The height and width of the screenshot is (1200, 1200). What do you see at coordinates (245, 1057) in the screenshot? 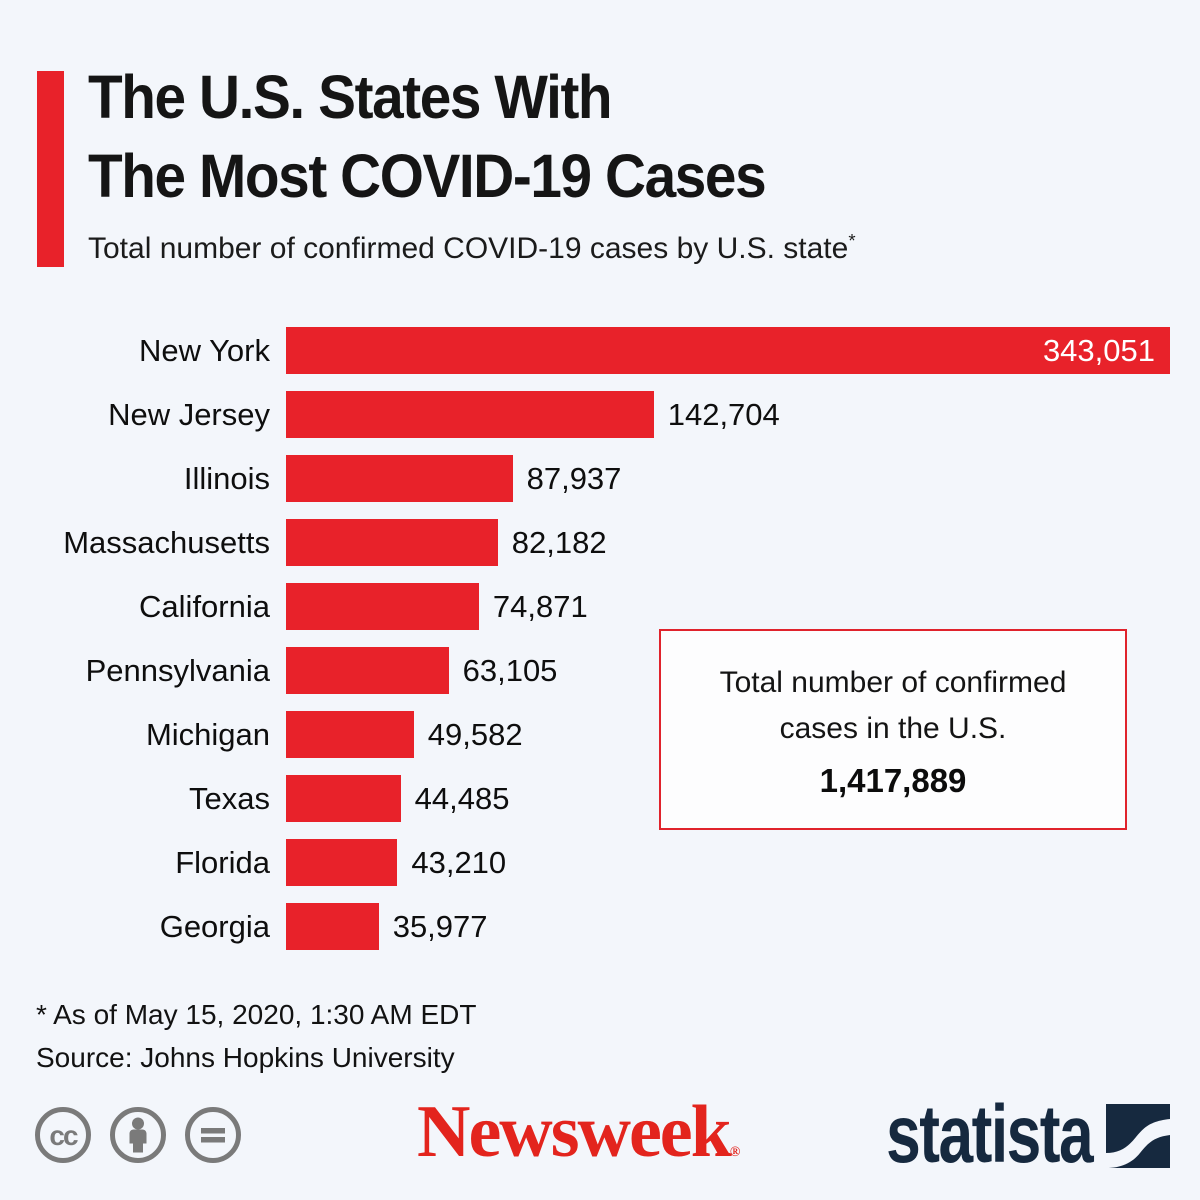
I see `footnote-source: Source: Johns Hopkins University` at bounding box center [245, 1057].